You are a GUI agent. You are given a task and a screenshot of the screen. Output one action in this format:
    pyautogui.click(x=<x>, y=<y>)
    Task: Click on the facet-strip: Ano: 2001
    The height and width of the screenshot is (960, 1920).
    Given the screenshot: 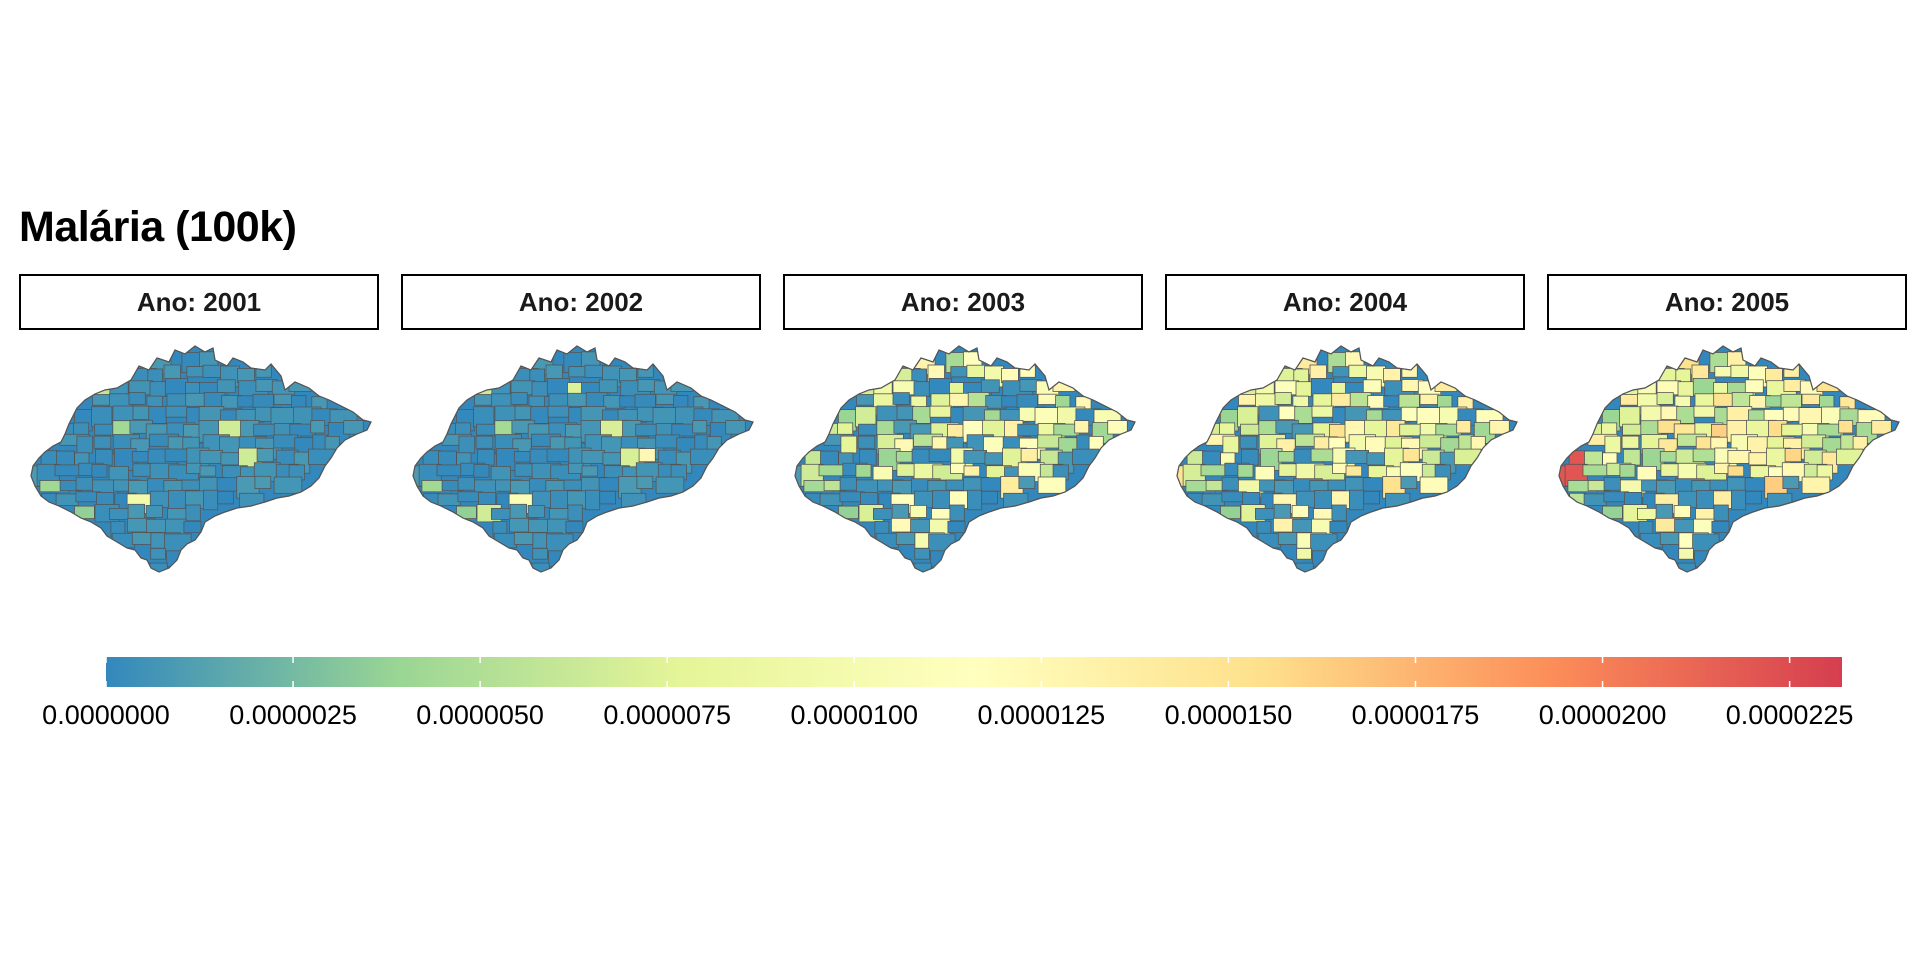 What is the action you would take?
    pyautogui.click(x=199, y=302)
    